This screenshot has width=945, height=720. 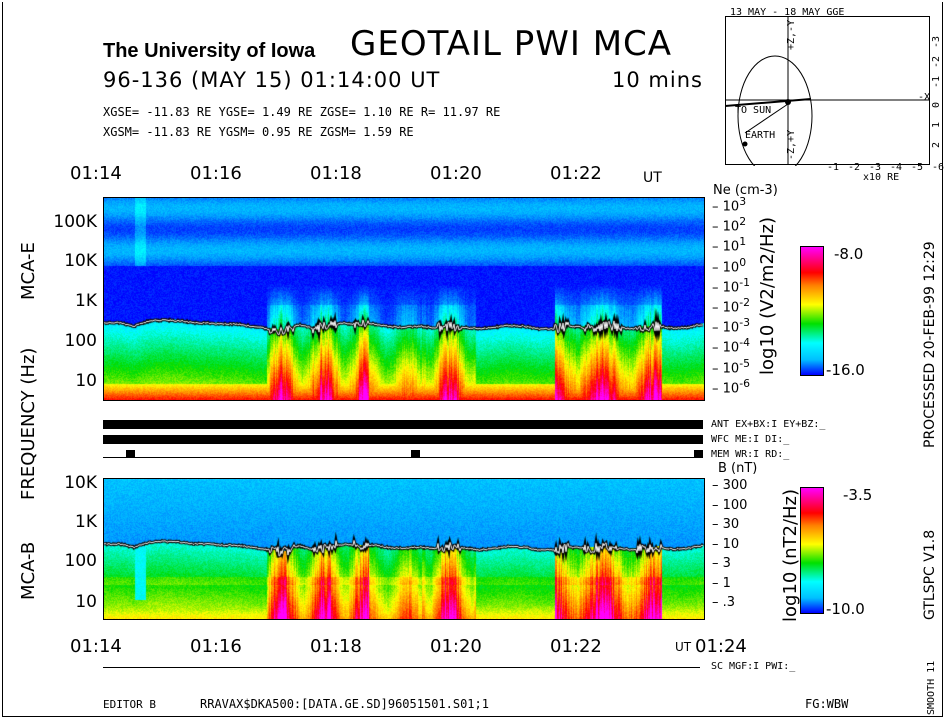 I want to click on b-tick-label: – 10, so click(x=726, y=544).